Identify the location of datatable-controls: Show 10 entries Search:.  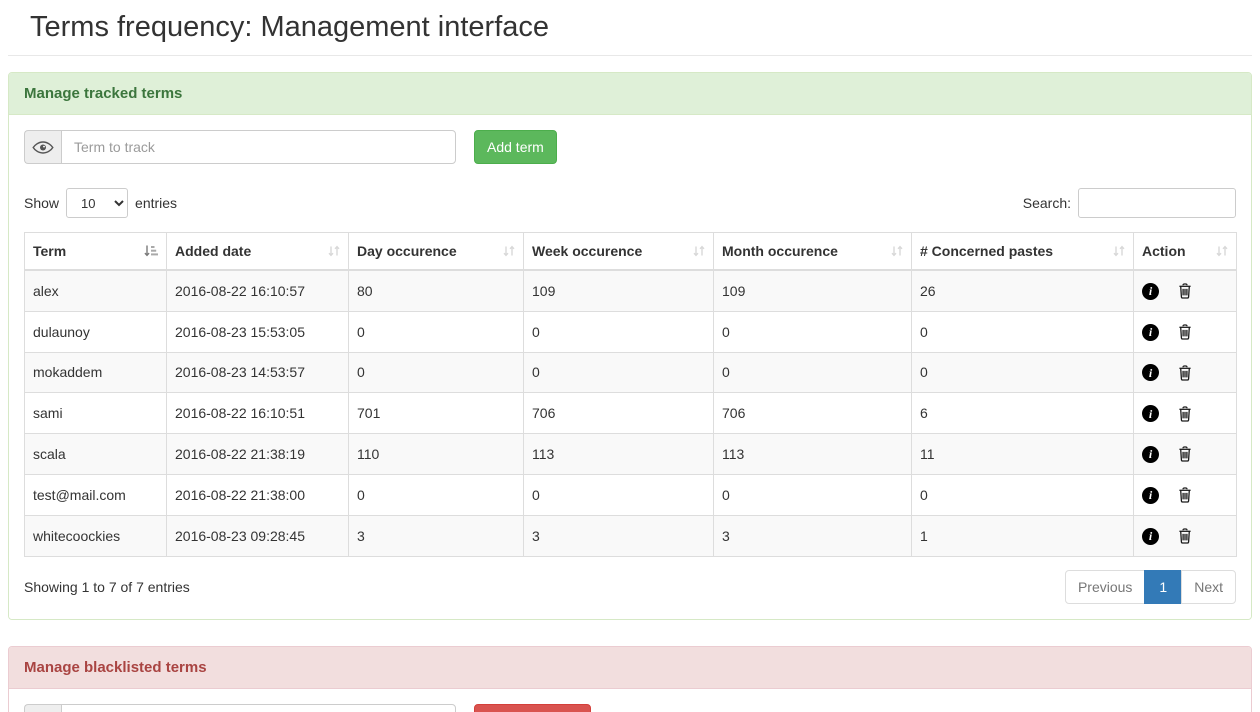
(630, 203).